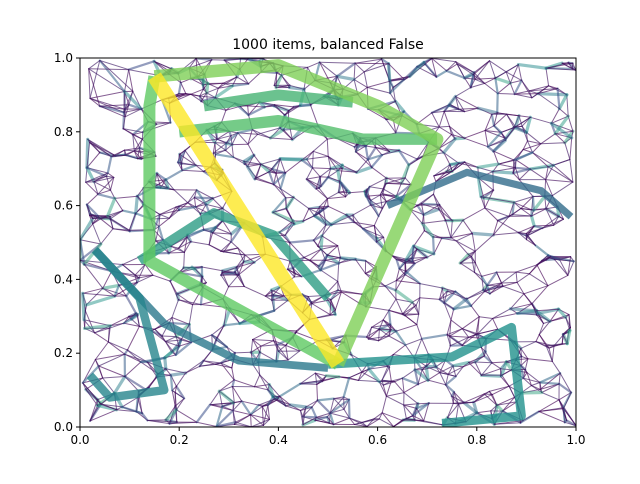  I want to click on x-tick-label: 0.4, so click(278, 440).